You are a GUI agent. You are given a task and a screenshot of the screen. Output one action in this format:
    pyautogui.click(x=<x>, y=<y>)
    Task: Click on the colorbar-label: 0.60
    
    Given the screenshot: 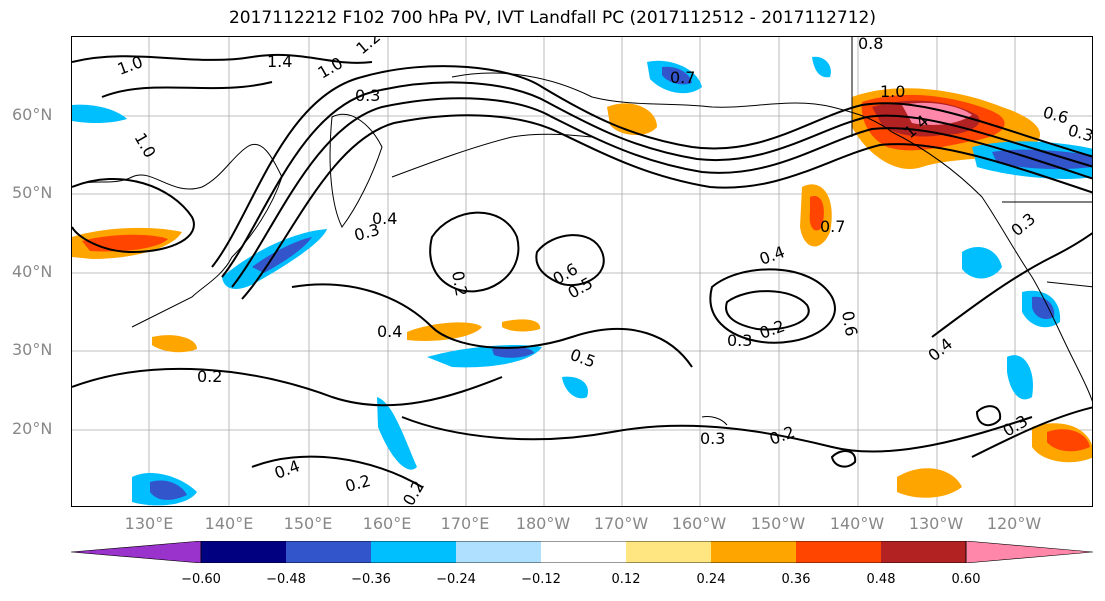 What is the action you would take?
    pyautogui.click(x=966, y=579)
    